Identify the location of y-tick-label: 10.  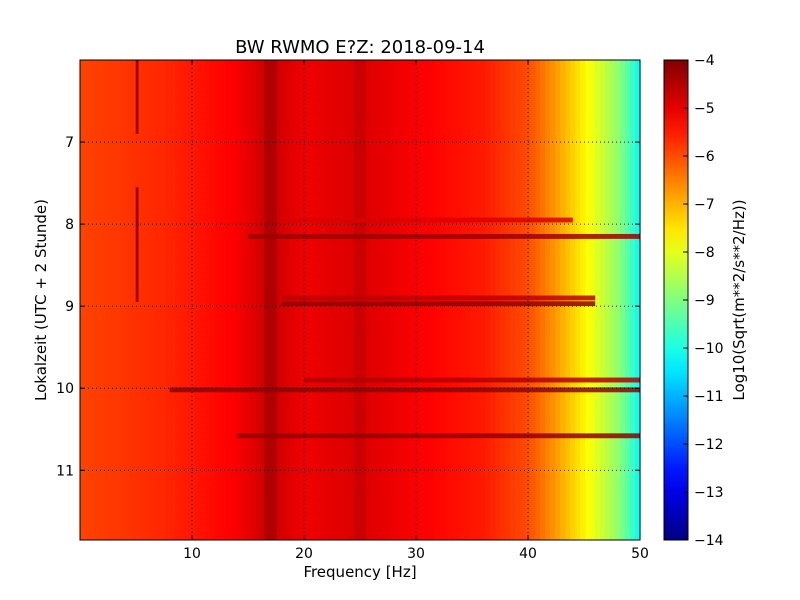
(65, 389).